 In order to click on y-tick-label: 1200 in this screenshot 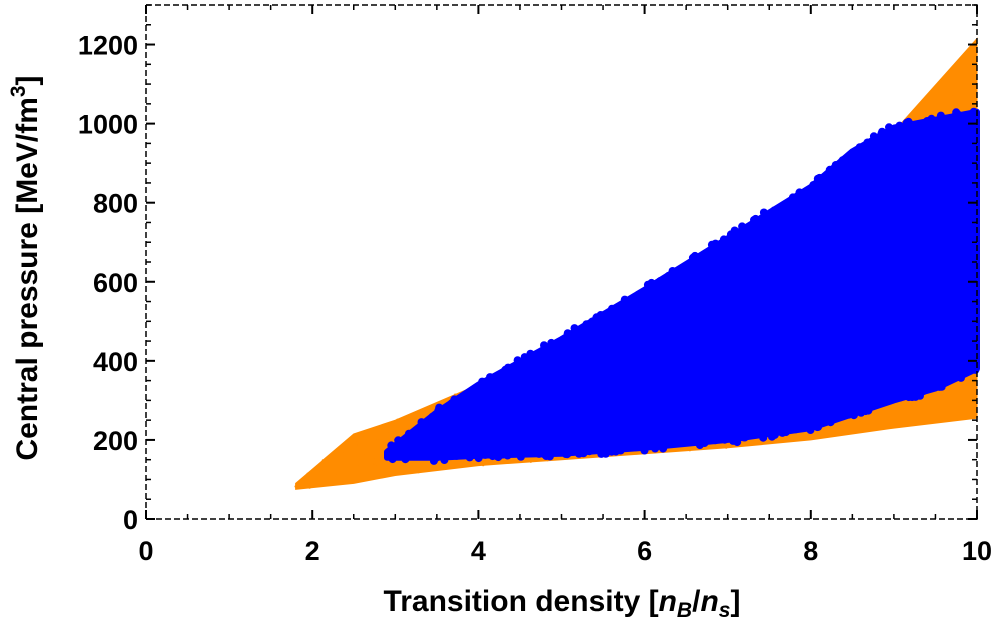, I will do `click(108, 46)`.